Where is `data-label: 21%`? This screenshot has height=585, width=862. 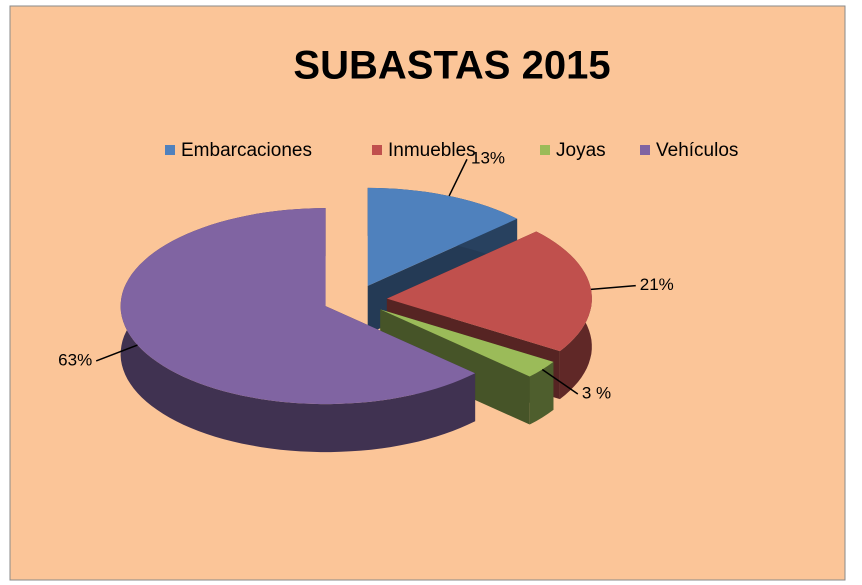
data-label: 21% is located at coordinates (657, 284).